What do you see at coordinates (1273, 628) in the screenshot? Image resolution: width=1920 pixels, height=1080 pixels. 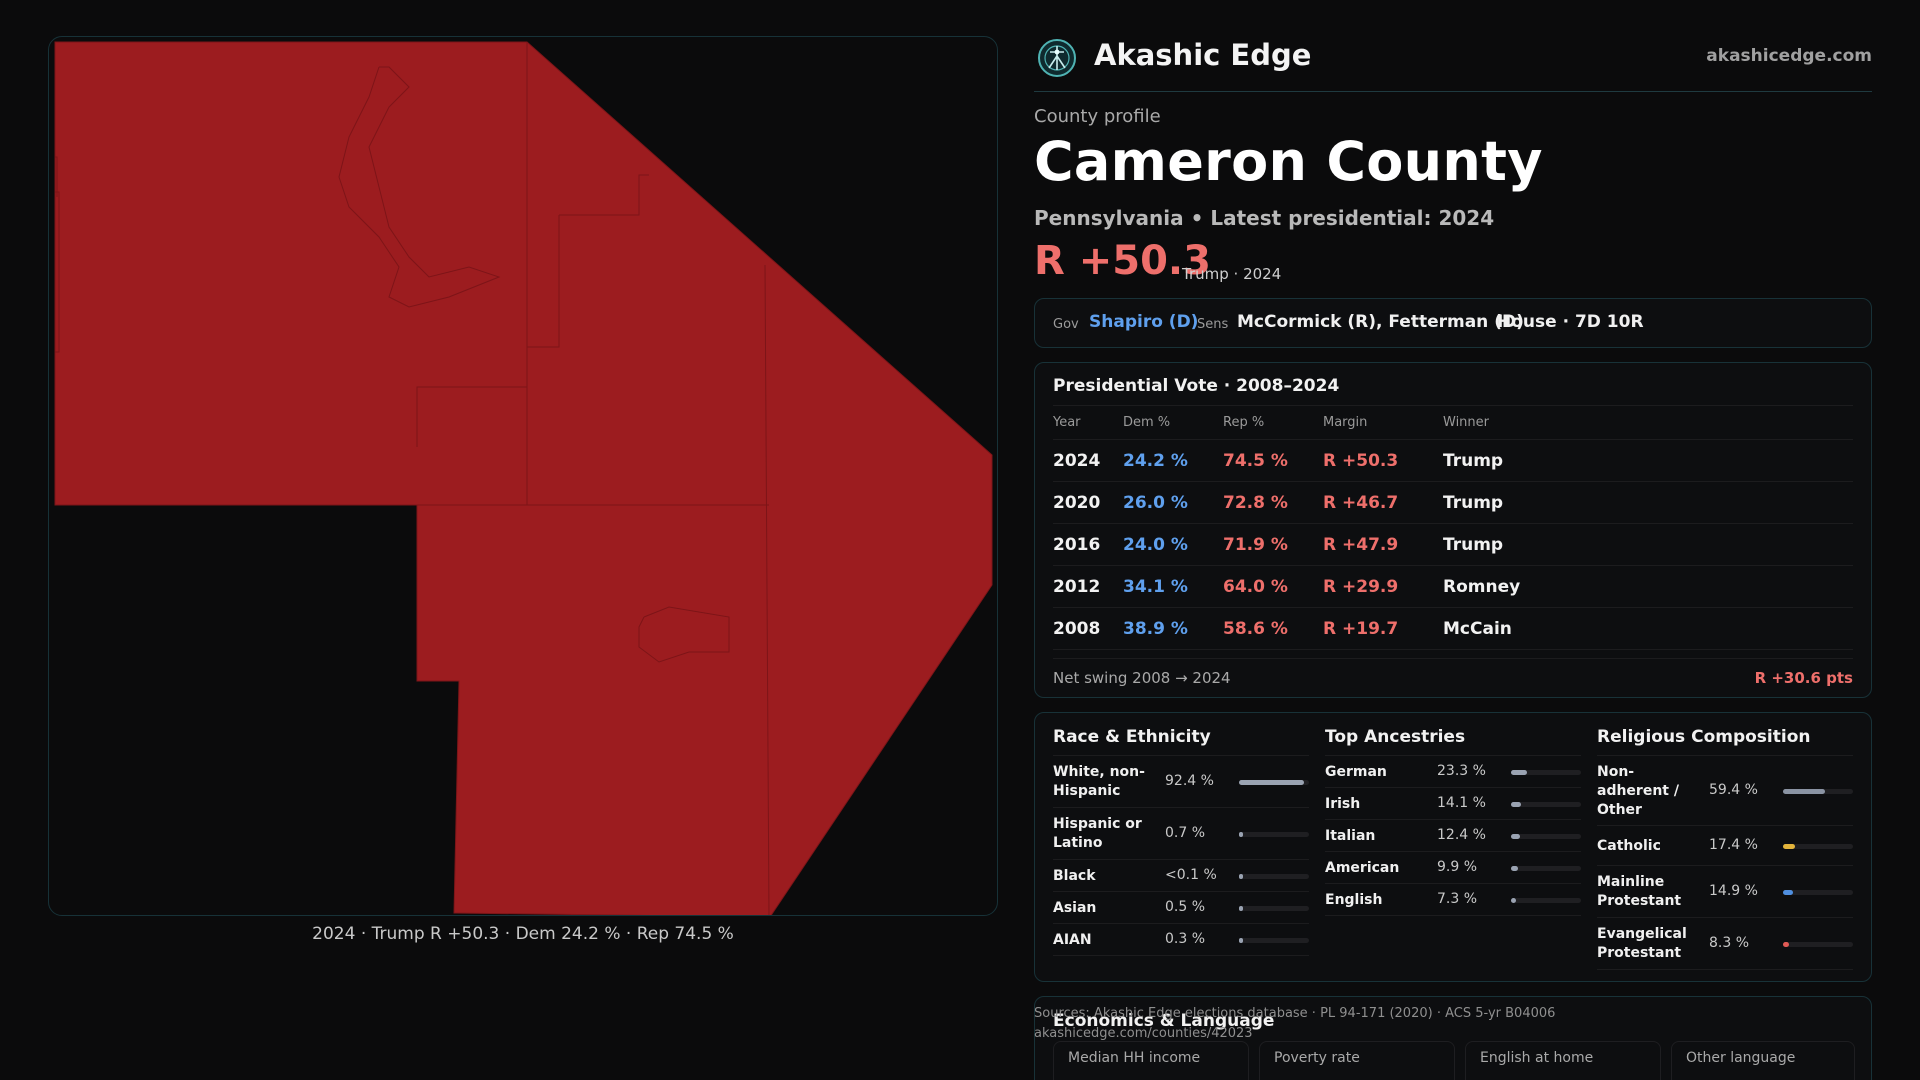 I see `cell-rep: 58.6 %` at bounding box center [1273, 628].